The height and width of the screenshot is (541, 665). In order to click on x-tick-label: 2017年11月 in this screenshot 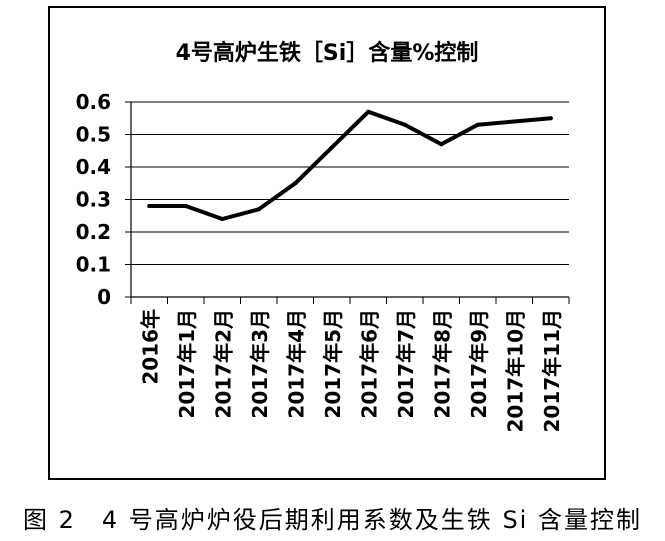, I will do `click(552, 371)`.